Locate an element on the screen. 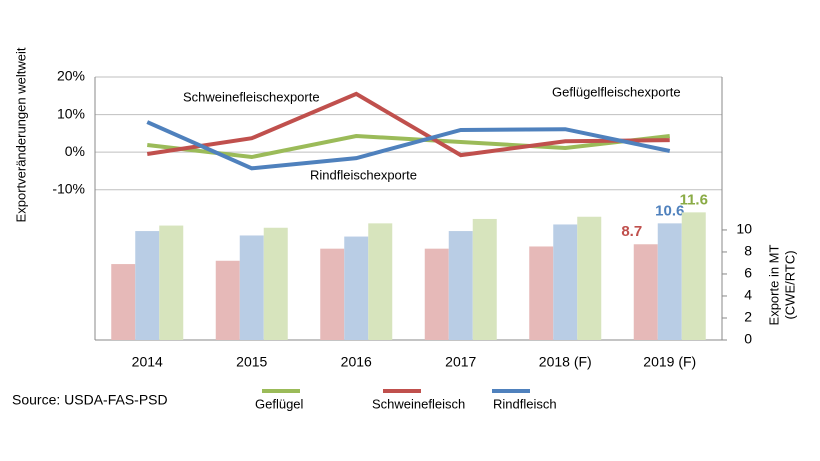  legend-label: Rindfleisch is located at coordinates (525, 403).